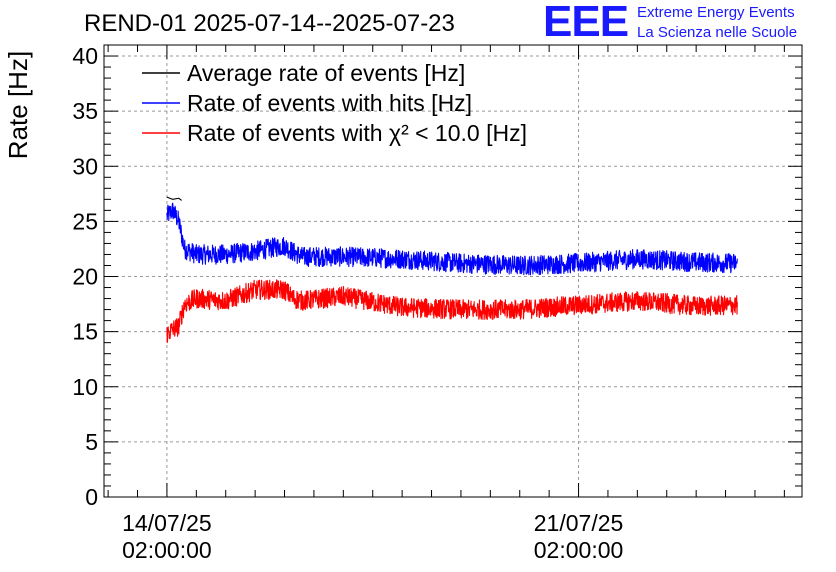 The image size is (836, 572). Describe the element at coordinates (18, 105) in the screenshot. I see `y-axis-label: Rate [Hz]` at that location.